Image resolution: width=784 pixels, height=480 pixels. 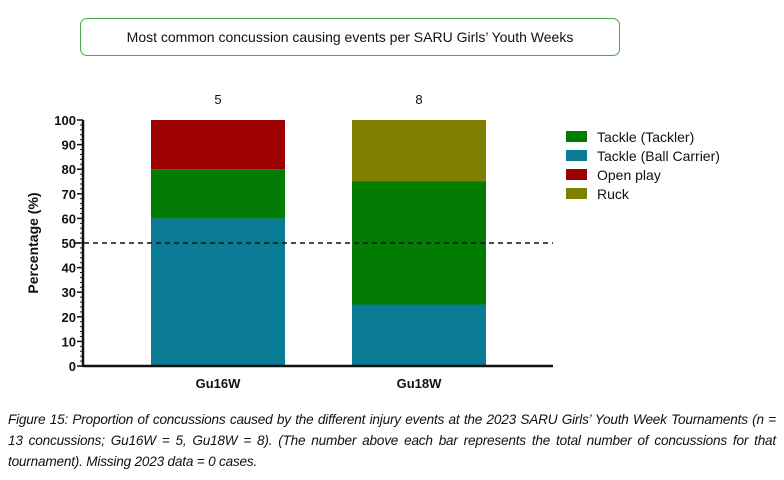 I want to click on y-tick-label: 0, so click(x=72, y=366).